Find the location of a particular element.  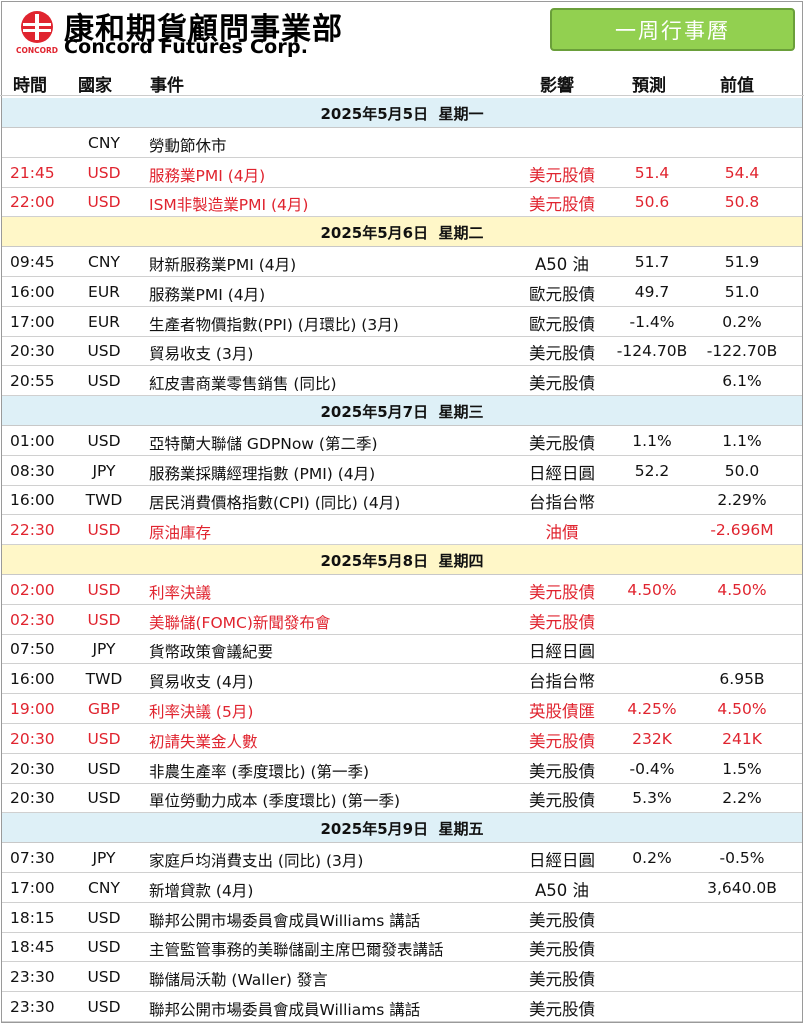

col-forecast: 預測 is located at coordinates (649, 86).